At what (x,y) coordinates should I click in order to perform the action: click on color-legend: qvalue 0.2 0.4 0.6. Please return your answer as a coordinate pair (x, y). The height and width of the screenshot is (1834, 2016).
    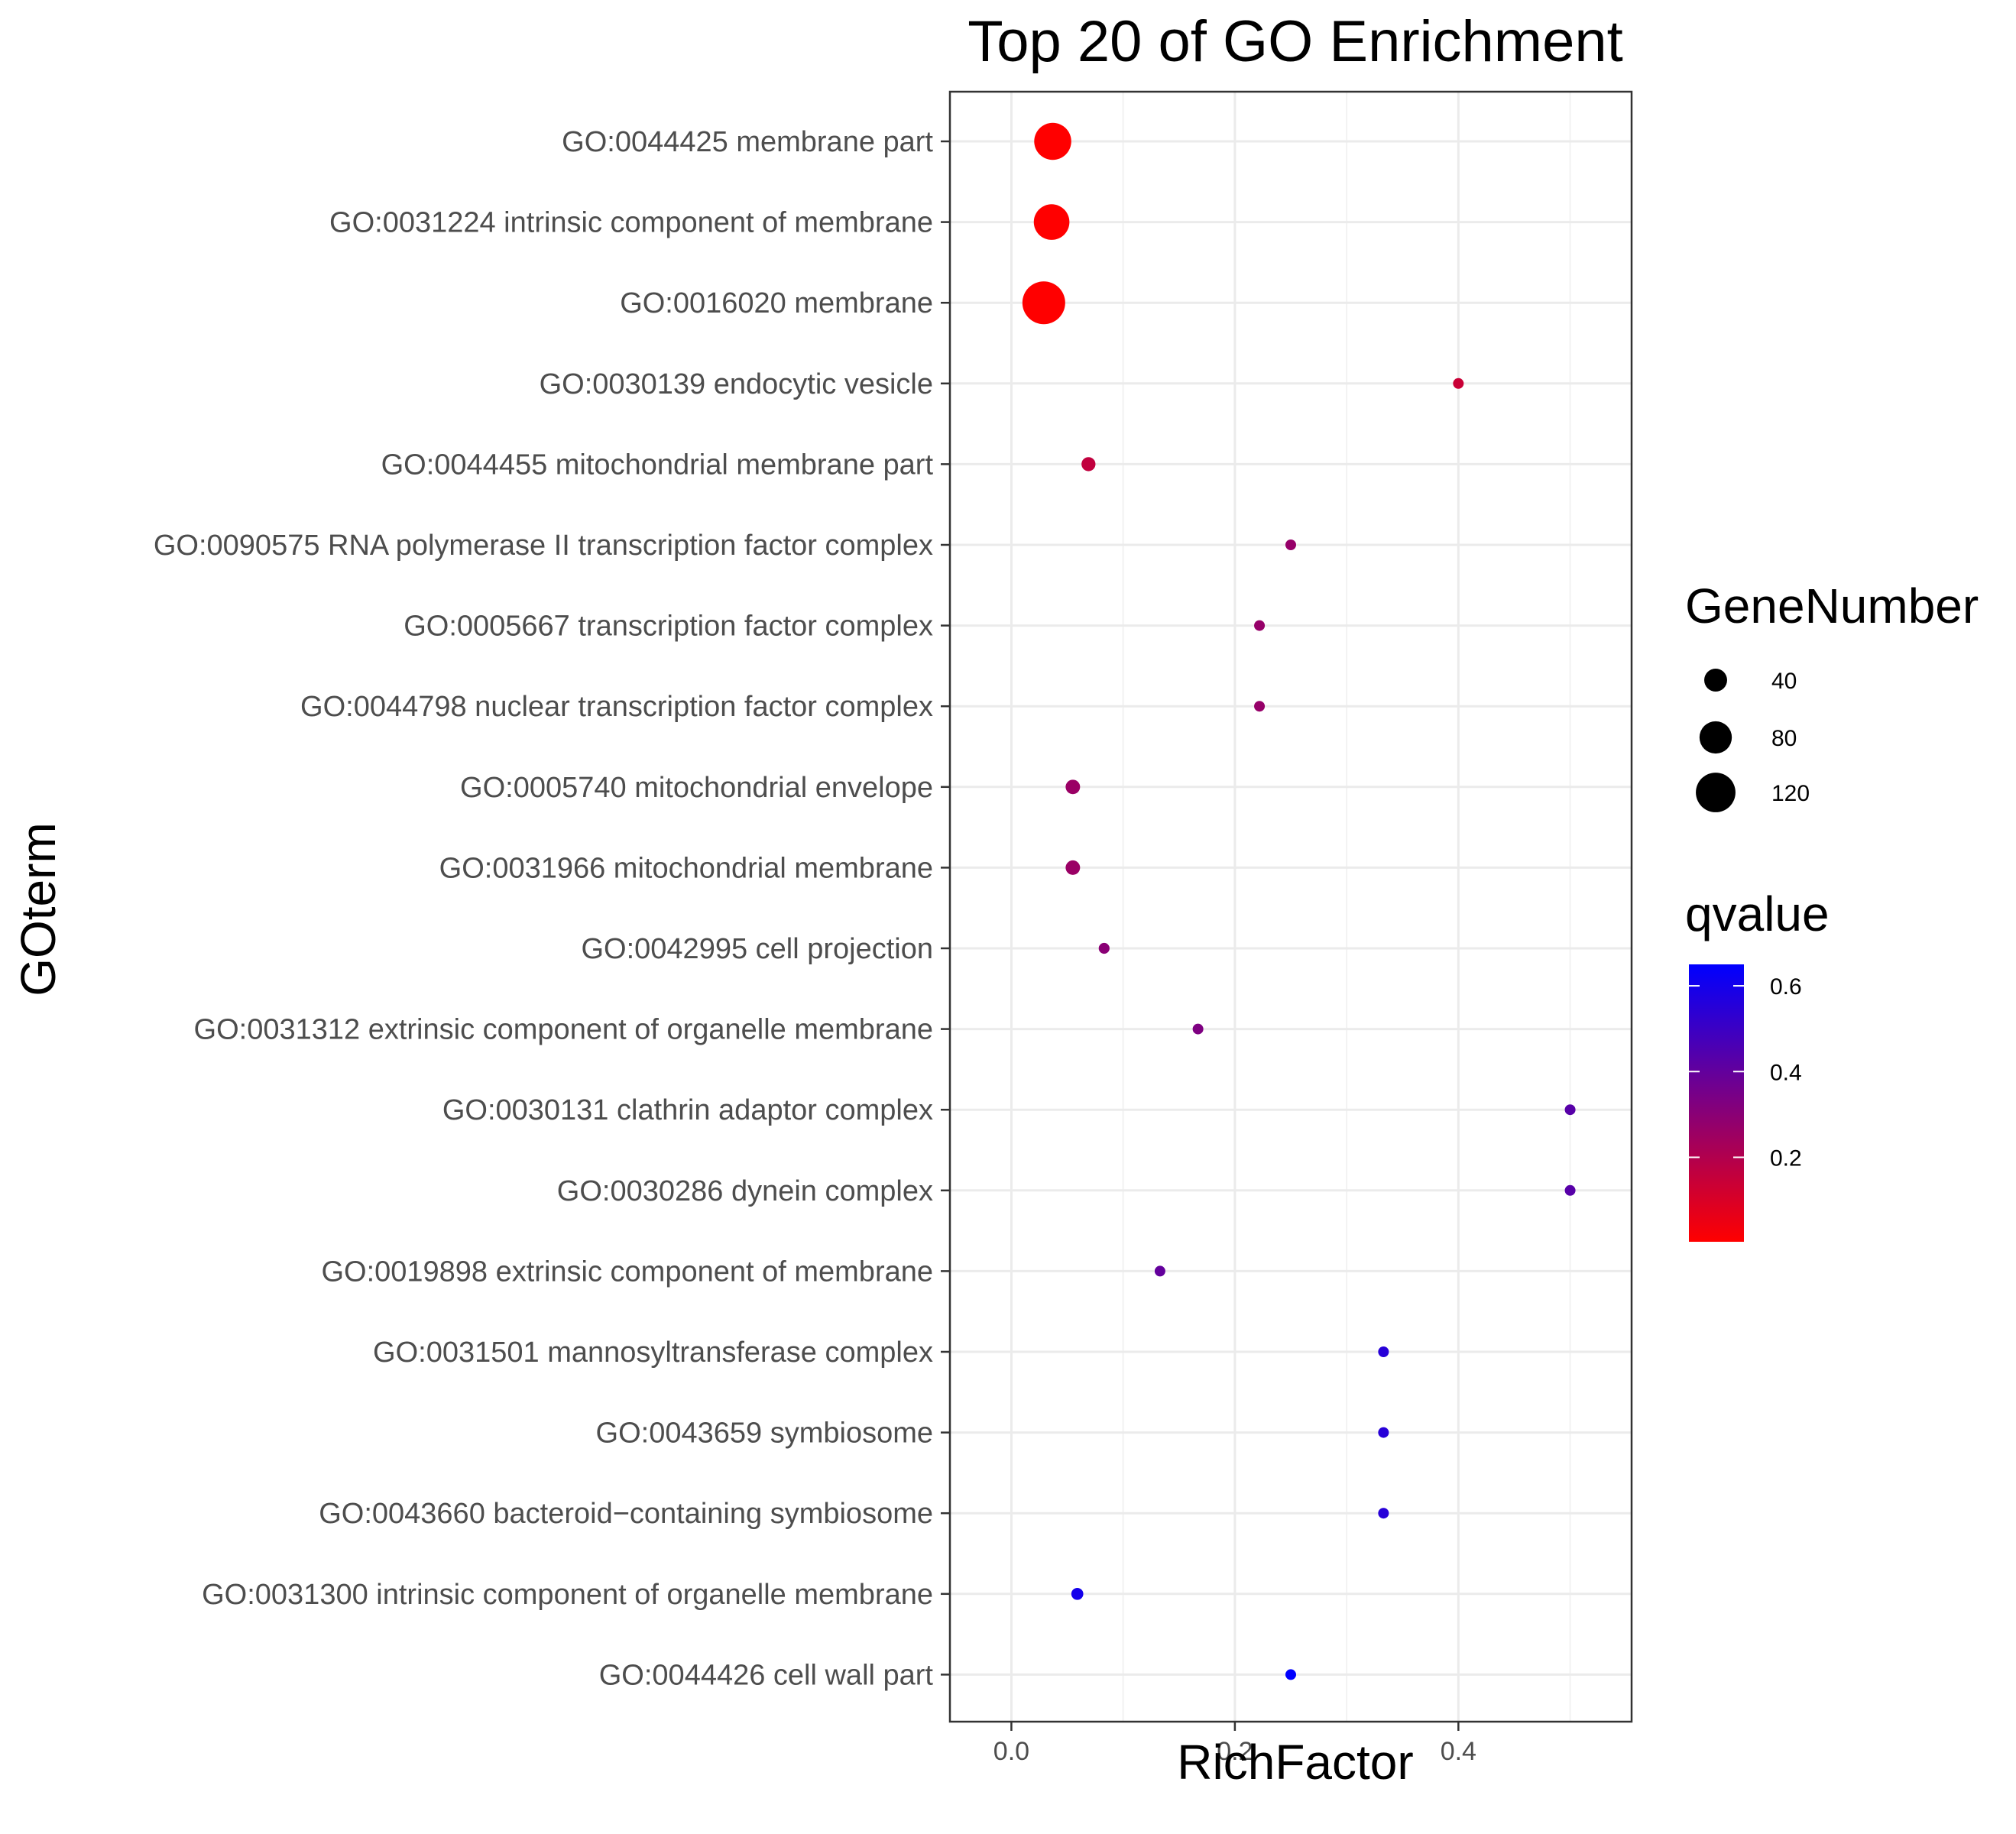
    Looking at the image, I should click on (1757, 1064).